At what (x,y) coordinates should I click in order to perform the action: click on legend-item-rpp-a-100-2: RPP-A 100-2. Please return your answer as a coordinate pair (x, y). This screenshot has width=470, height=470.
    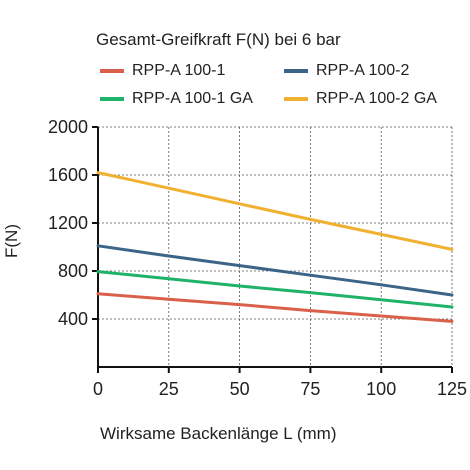
    Looking at the image, I should click on (346, 71).